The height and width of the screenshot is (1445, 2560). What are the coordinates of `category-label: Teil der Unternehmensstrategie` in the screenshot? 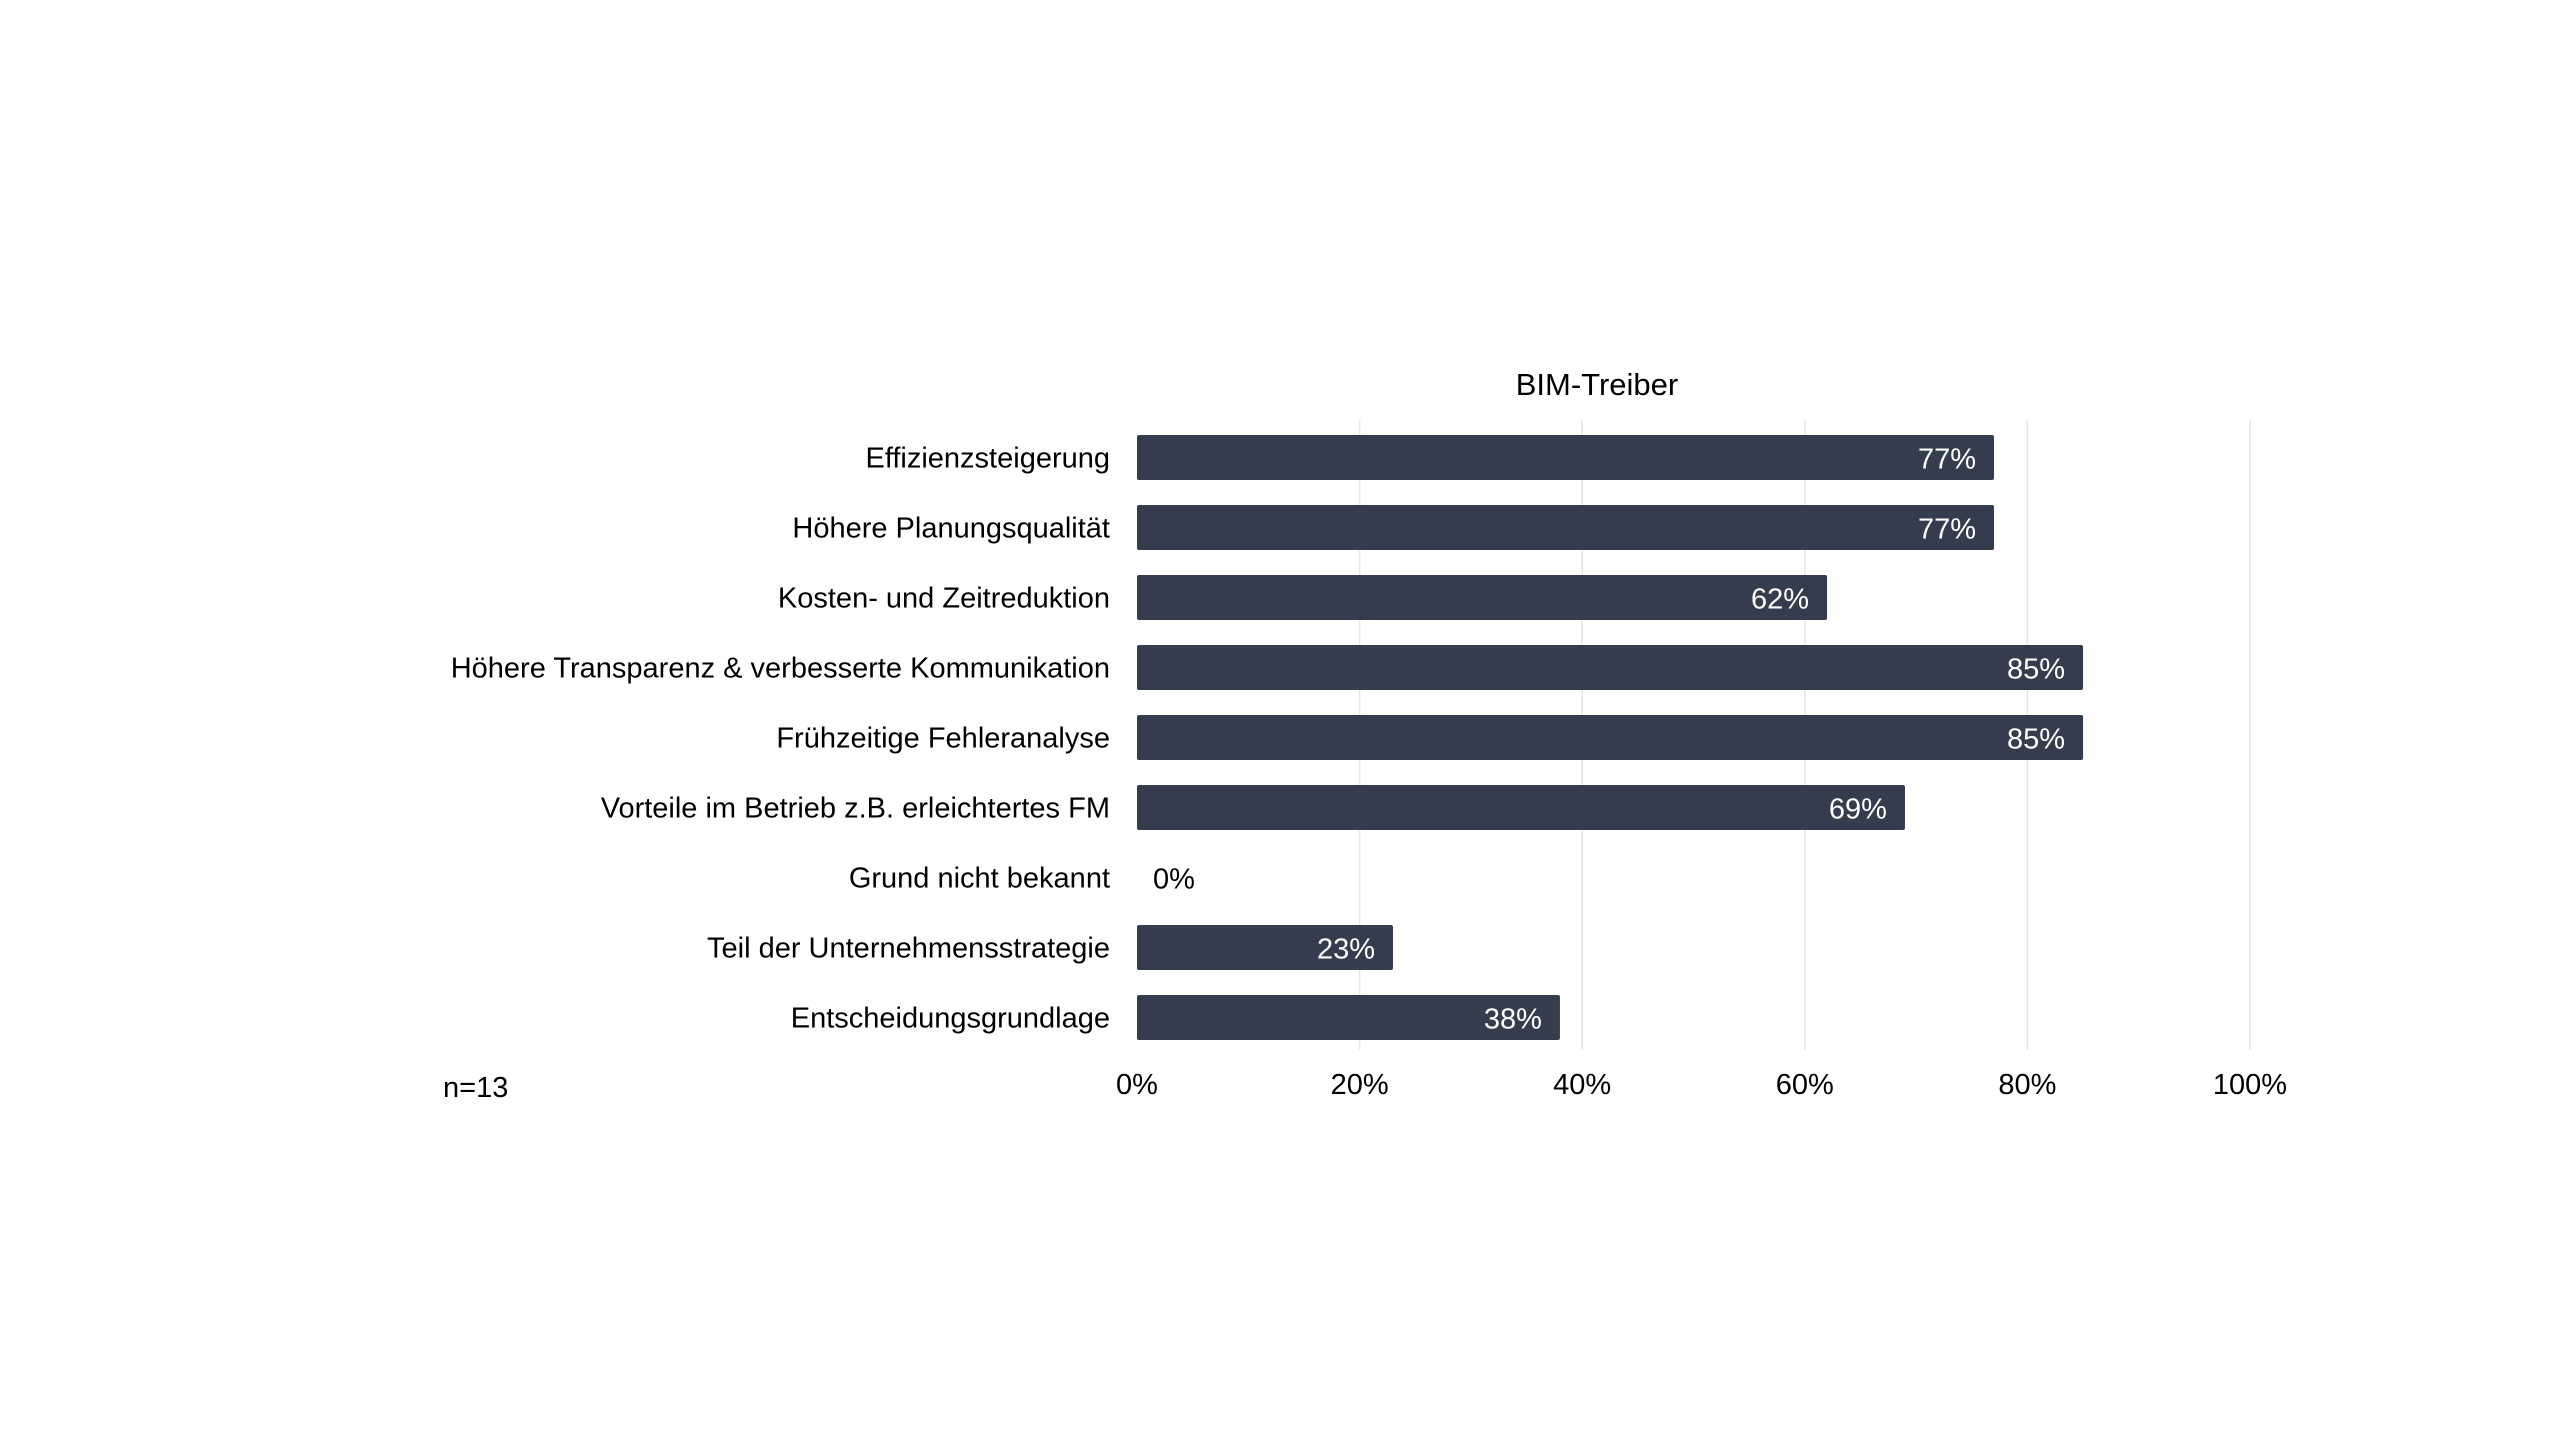 It's located at (908, 949).